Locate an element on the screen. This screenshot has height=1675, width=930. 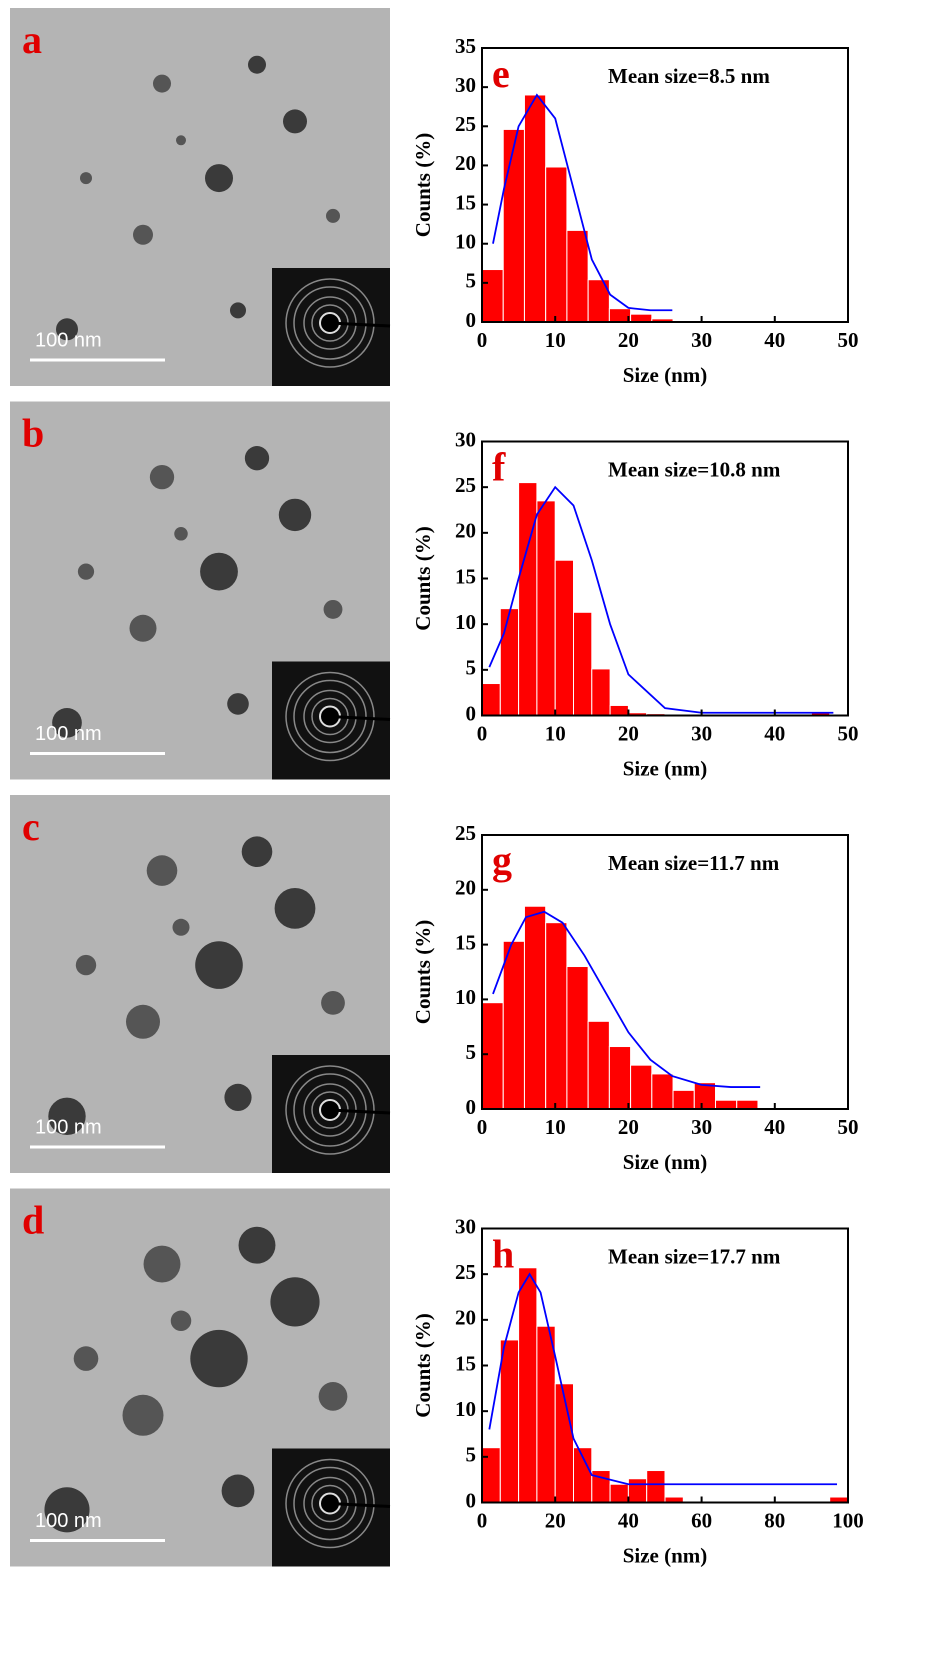
beam-stop-arm is located at coordinates (360, 1505).